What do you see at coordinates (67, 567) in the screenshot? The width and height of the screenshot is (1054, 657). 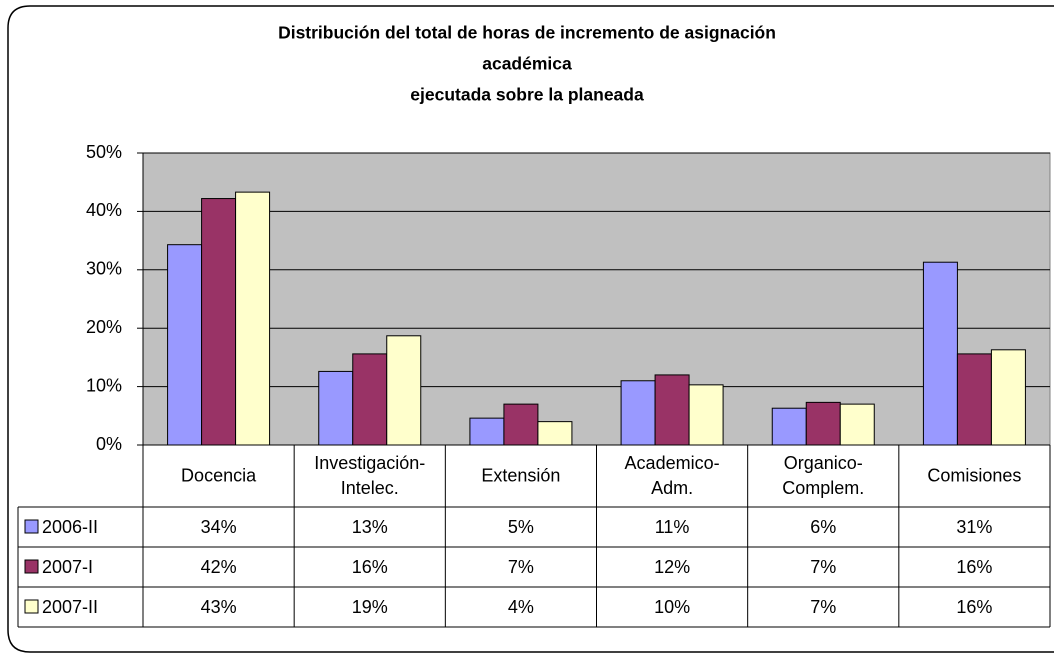 I see `legend-label: 2007-I` at bounding box center [67, 567].